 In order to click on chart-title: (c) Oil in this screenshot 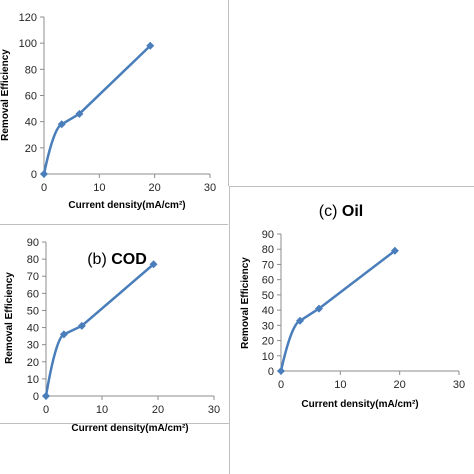, I will do `click(341, 211)`.